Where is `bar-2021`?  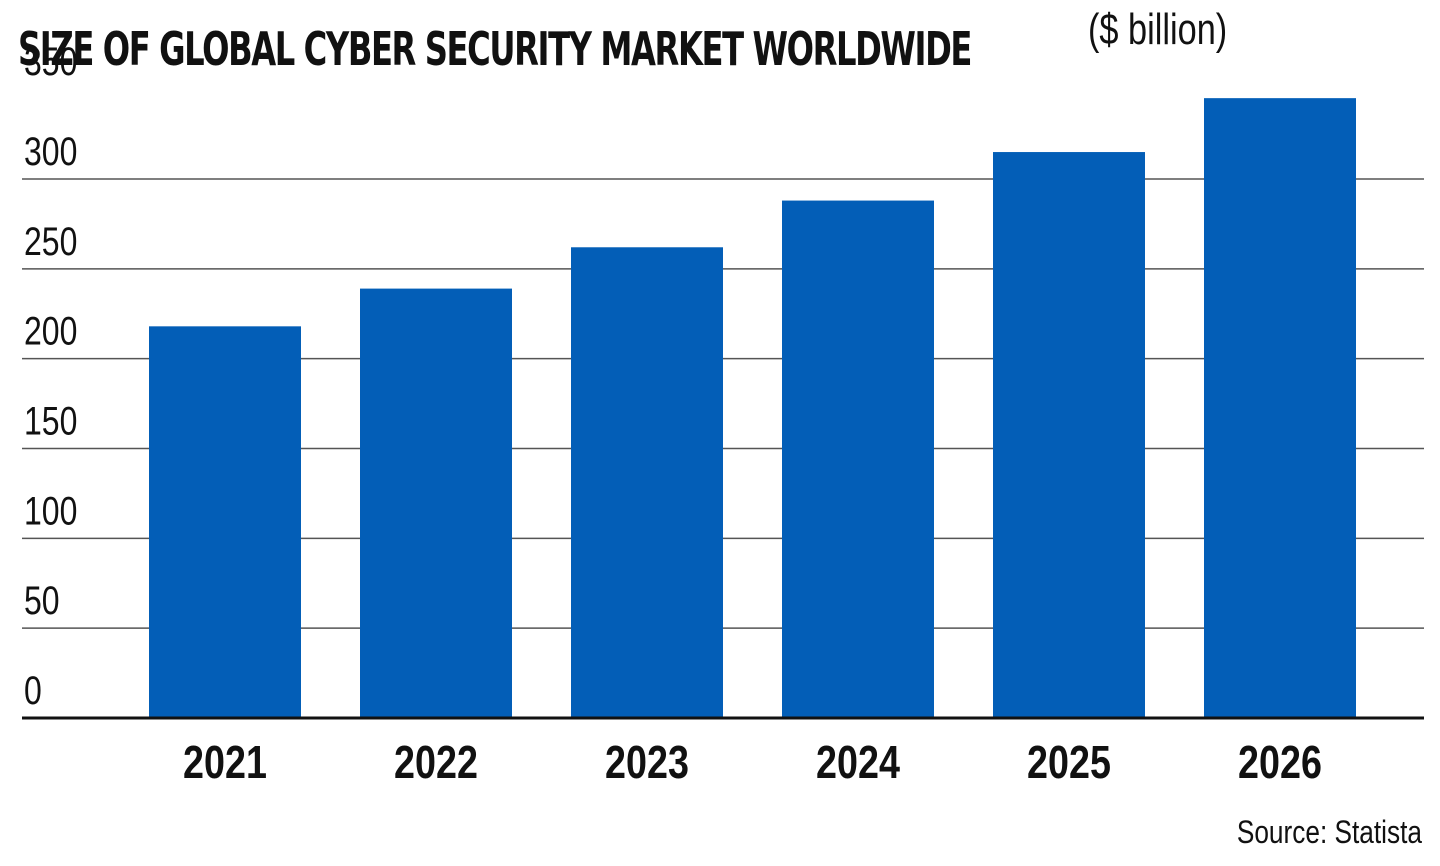
bar-2021 is located at coordinates (225, 522).